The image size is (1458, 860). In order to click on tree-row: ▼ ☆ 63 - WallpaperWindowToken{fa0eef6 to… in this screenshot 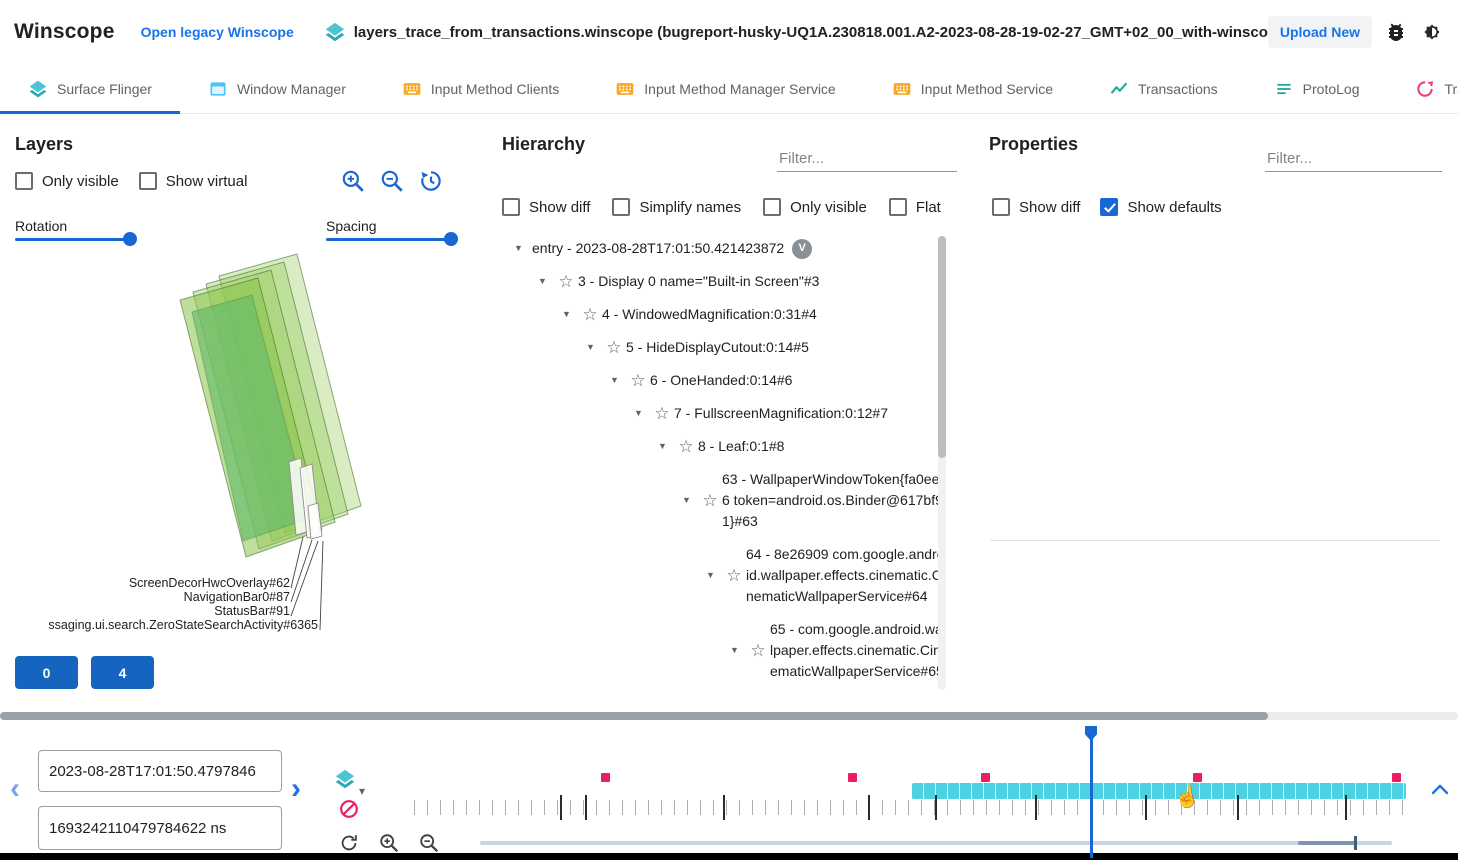, I will do `click(726, 500)`.